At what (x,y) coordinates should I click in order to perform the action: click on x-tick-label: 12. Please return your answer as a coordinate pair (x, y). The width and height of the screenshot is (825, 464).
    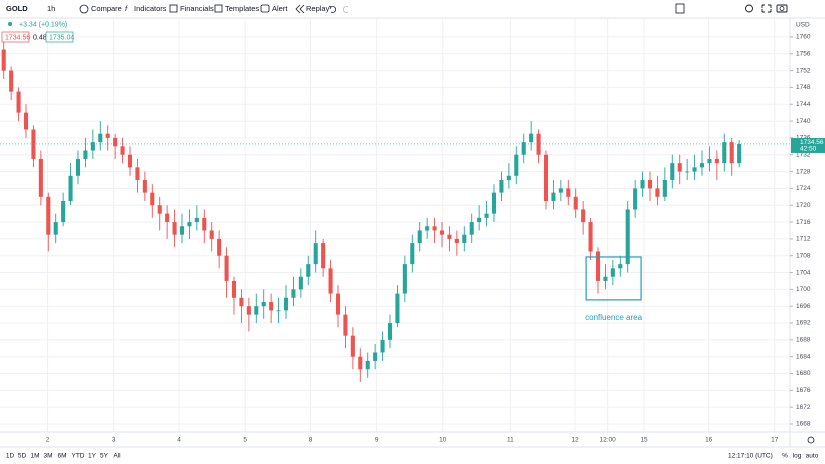
    Looking at the image, I should click on (575, 440).